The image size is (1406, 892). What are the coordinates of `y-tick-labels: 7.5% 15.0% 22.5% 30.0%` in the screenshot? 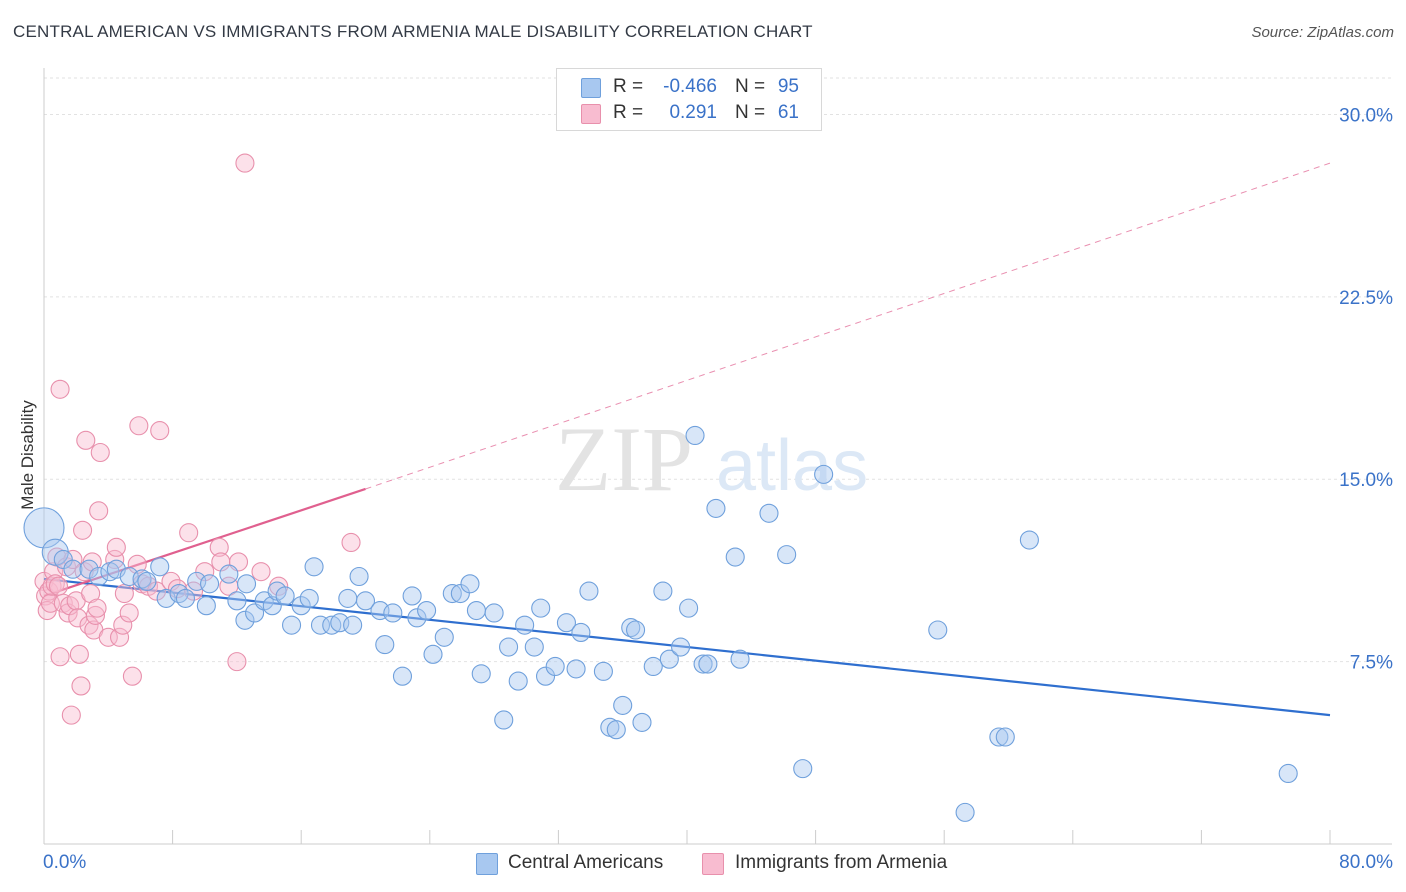 It's located at (1366, 389).